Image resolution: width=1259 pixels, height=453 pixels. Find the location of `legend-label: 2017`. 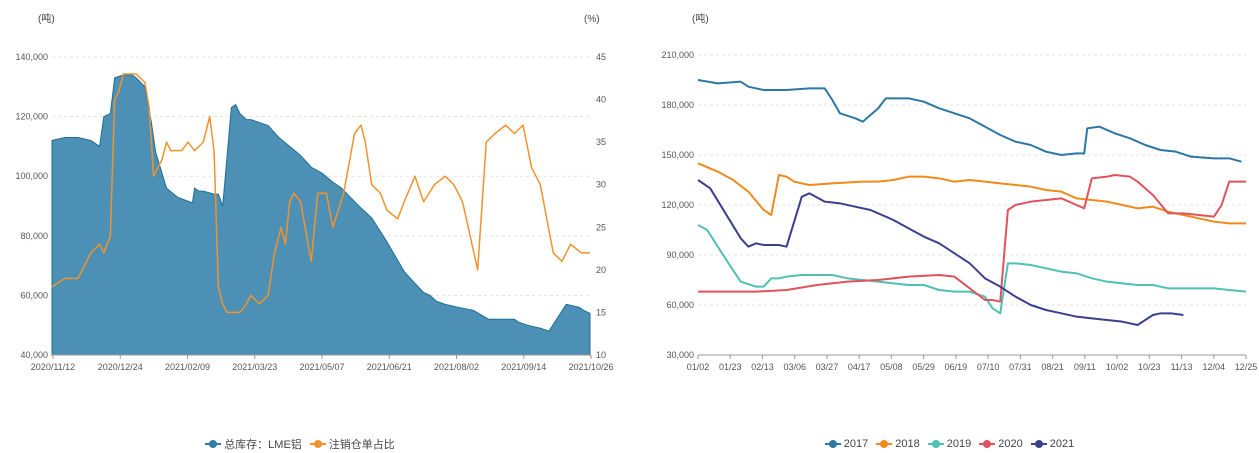

legend-label: 2017 is located at coordinates (856, 444).